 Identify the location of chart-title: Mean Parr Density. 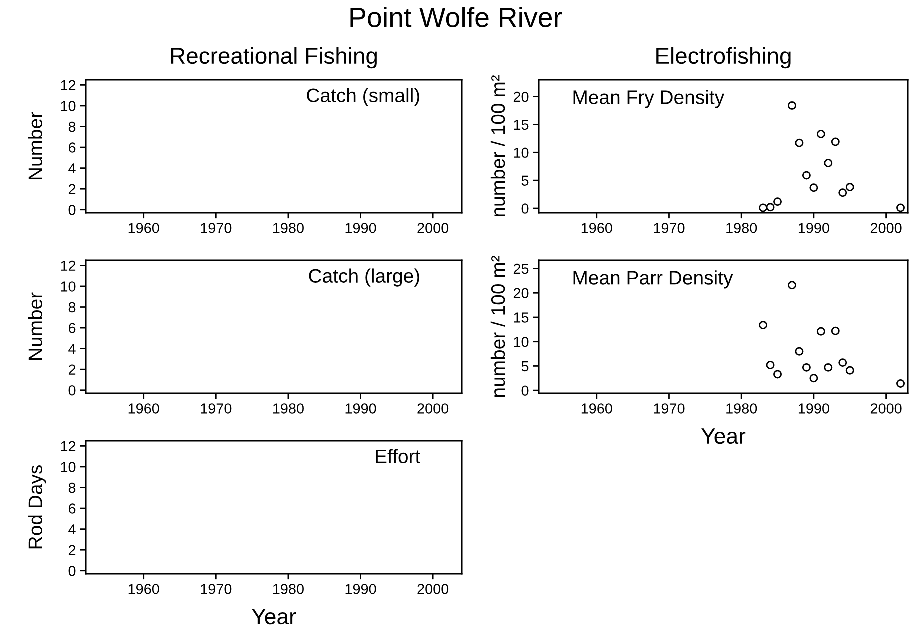
(654, 279).